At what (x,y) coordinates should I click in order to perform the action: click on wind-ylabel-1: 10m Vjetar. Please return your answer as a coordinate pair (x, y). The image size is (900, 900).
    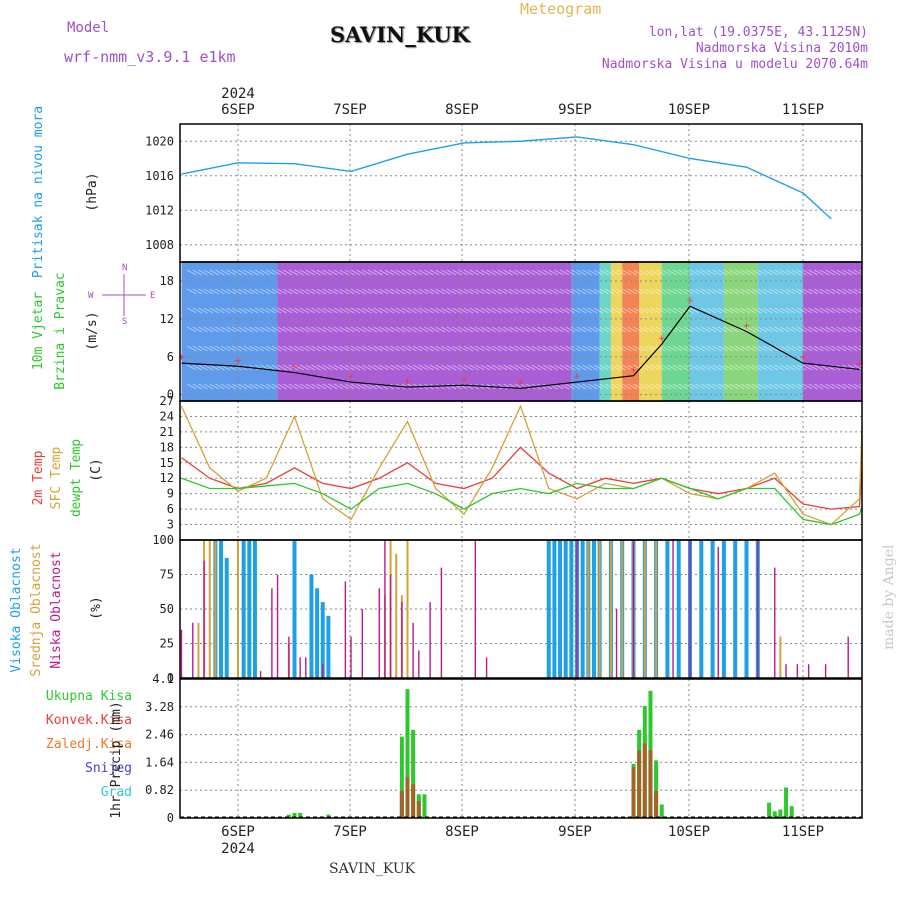
    Looking at the image, I should click on (38, 331).